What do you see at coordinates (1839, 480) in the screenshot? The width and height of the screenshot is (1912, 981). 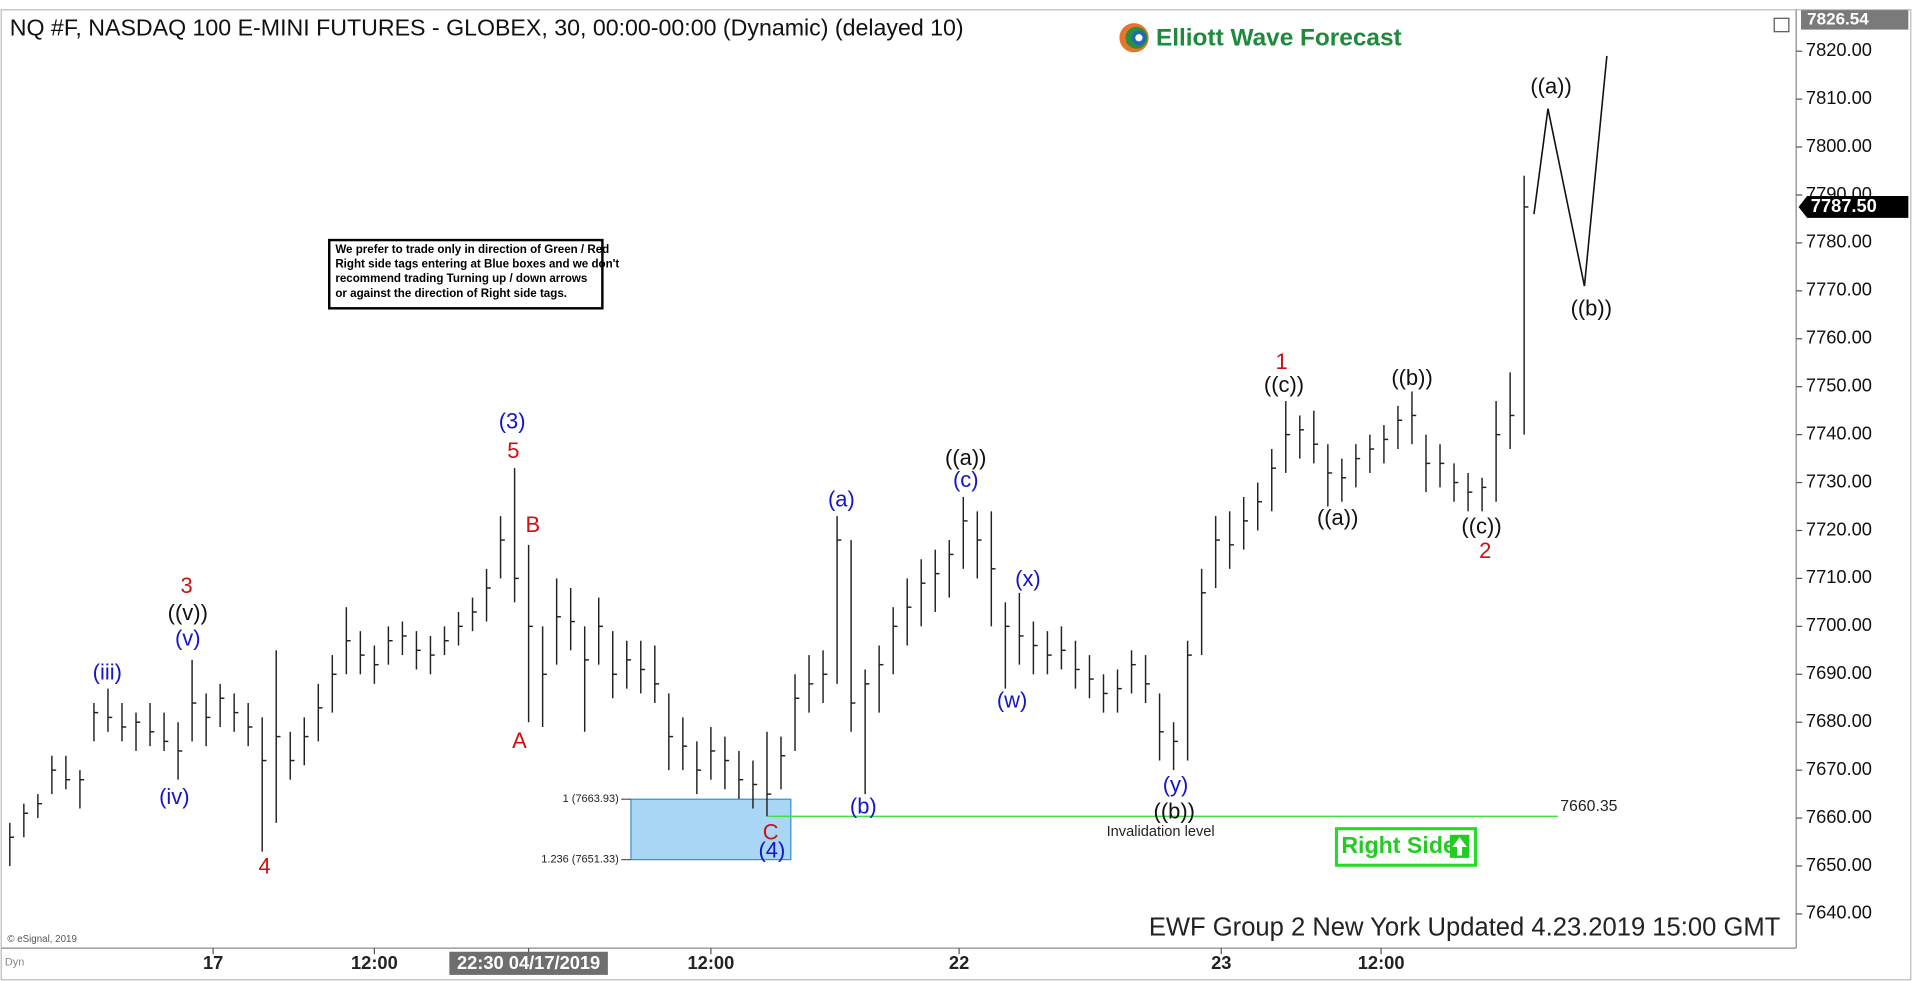 I see `y-tick-label: 7730.00` at bounding box center [1839, 480].